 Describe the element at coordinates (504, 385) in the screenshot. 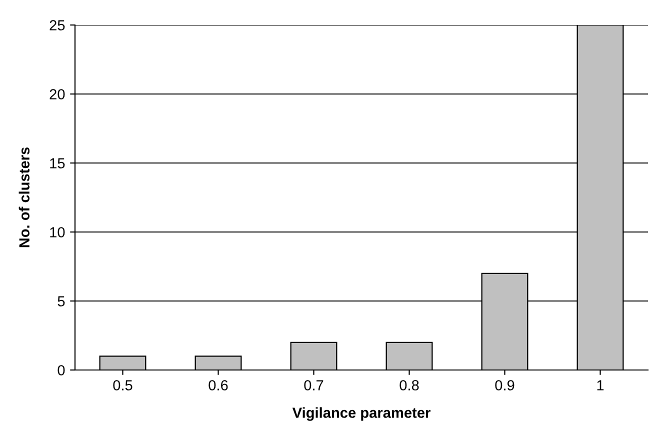

I see `x-tick-label: 0.9` at that location.